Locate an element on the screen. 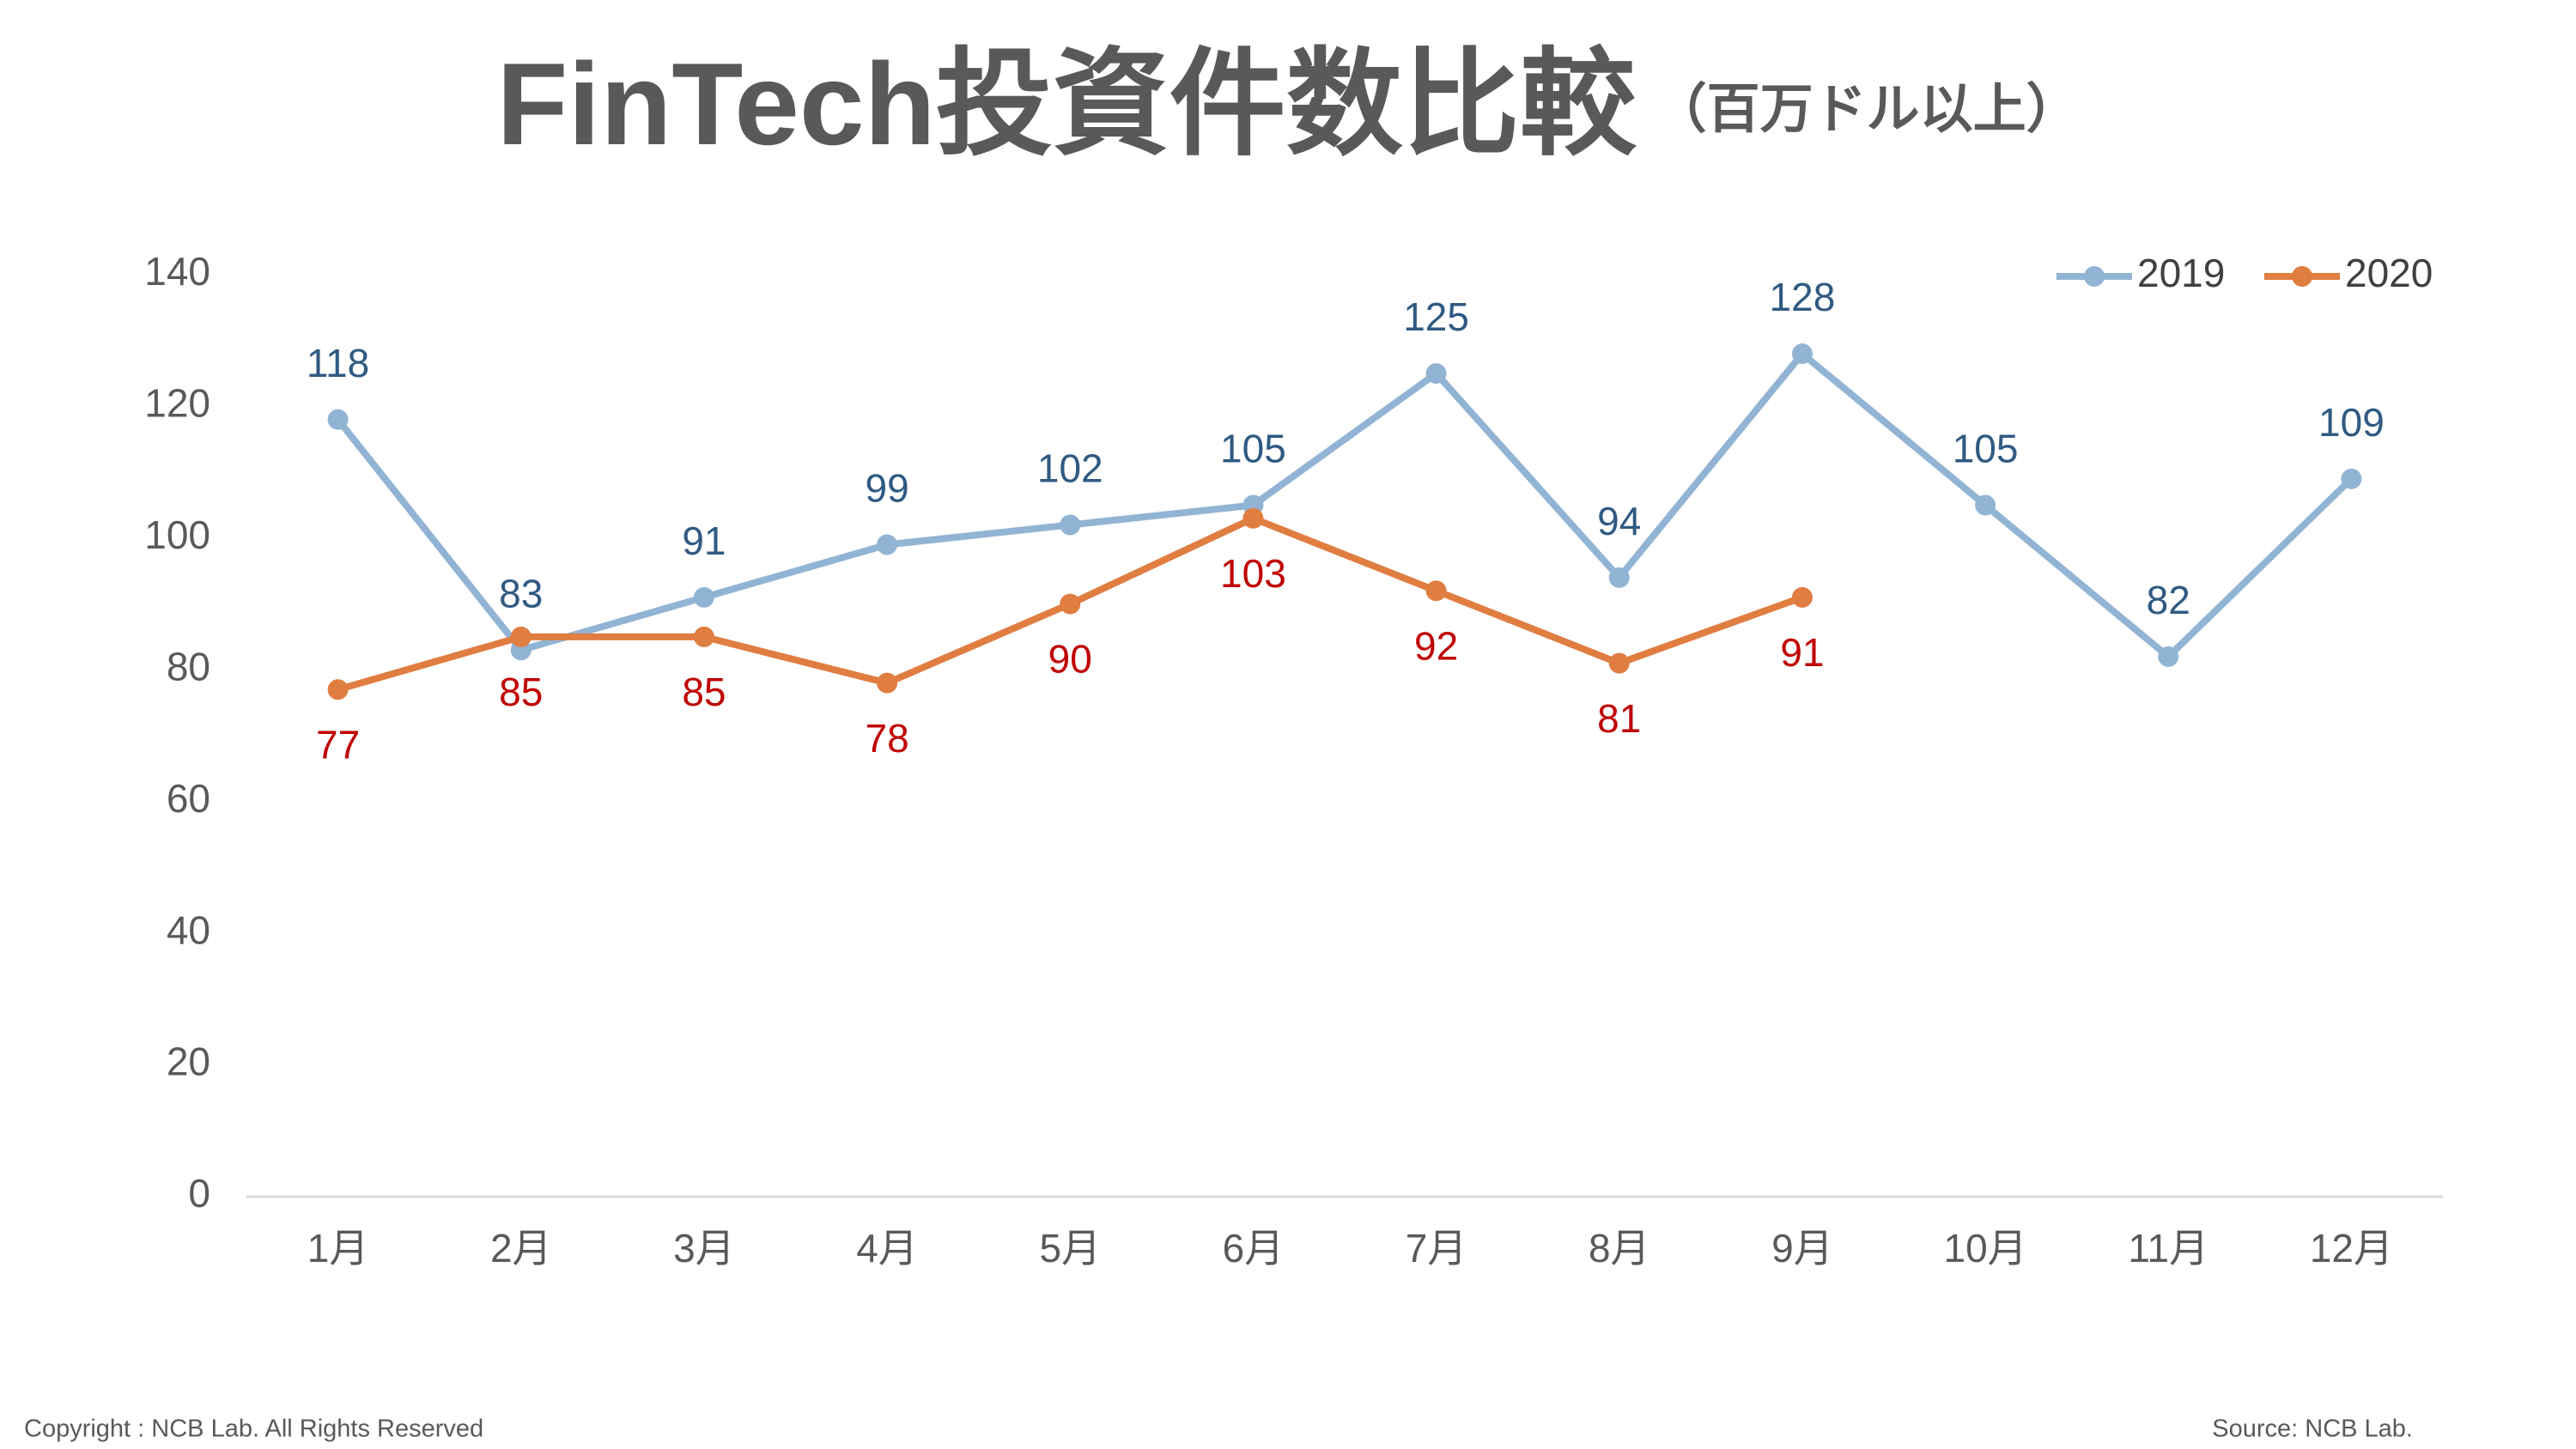 The image size is (2576, 1449). x-tick-label: 3月 is located at coordinates (704, 1248).